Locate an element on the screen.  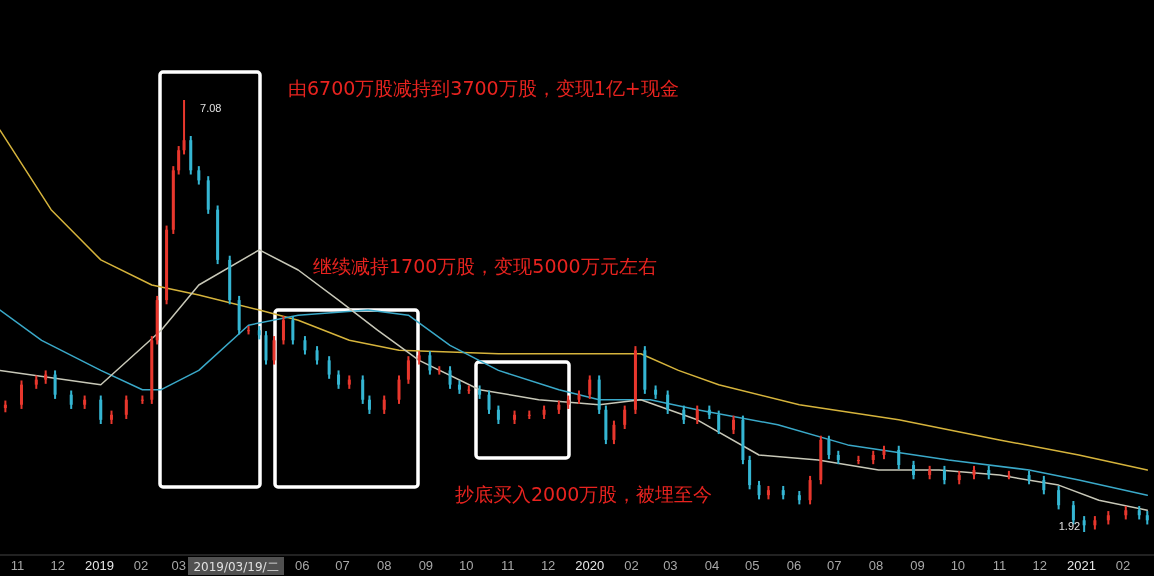
annotation: 7.08 is located at coordinates (211, 108).